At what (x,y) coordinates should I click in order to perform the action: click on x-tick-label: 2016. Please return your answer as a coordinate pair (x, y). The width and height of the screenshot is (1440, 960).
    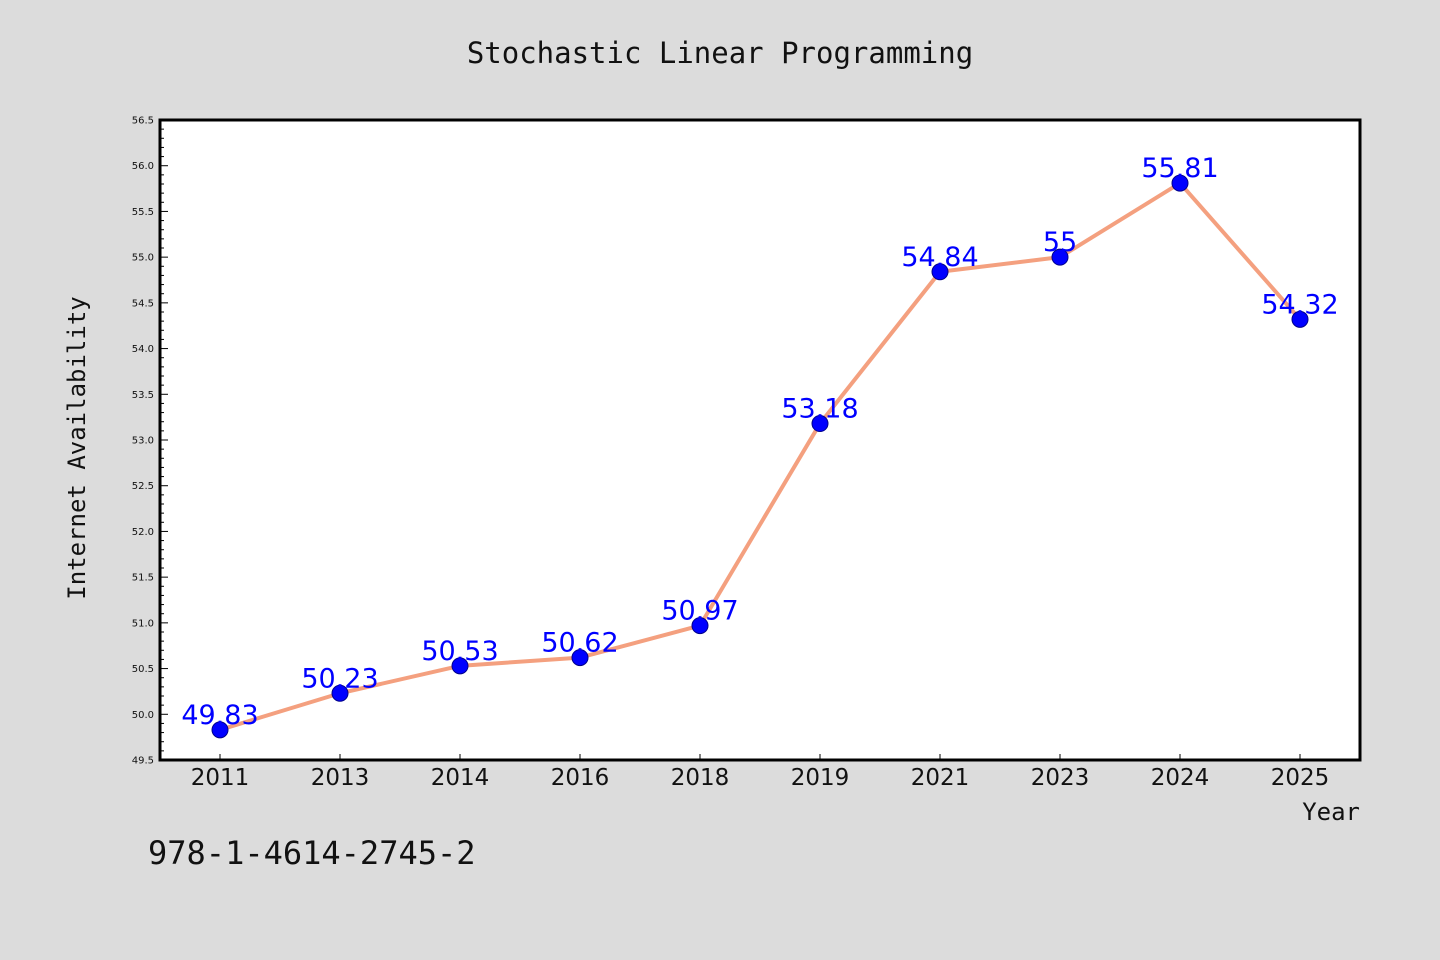
    Looking at the image, I should click on (580, 778).